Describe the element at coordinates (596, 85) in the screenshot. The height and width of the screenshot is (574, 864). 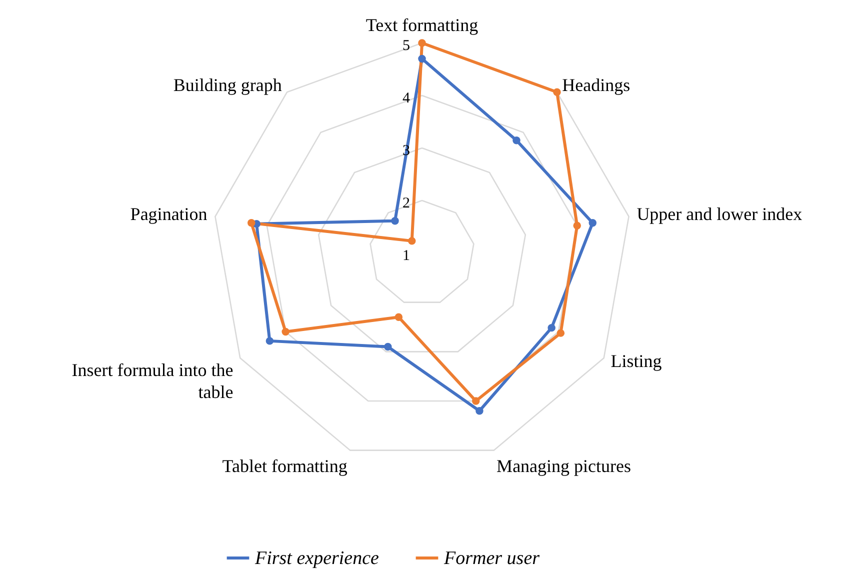
I see `spoke-label: Headings` at that location.